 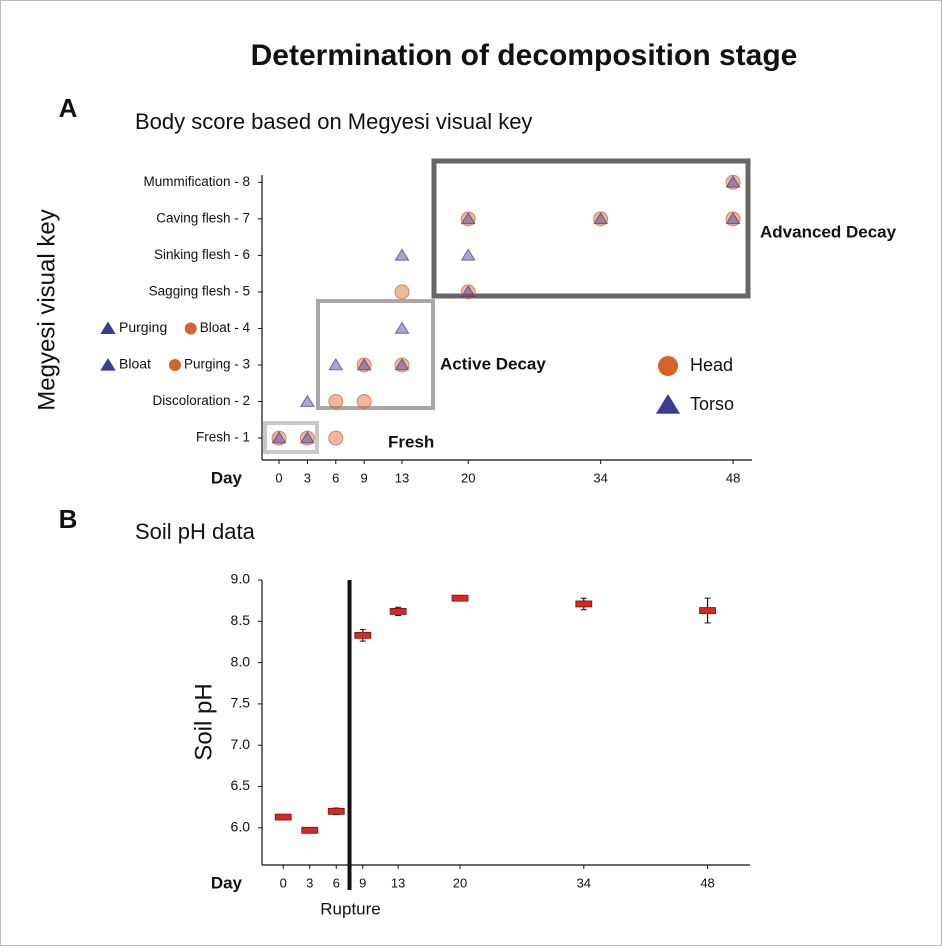 What do you see at coordinates (241, 785) in the screenshot?
I see `y-tick-label: 6.5` at bounding box center [241, 785].